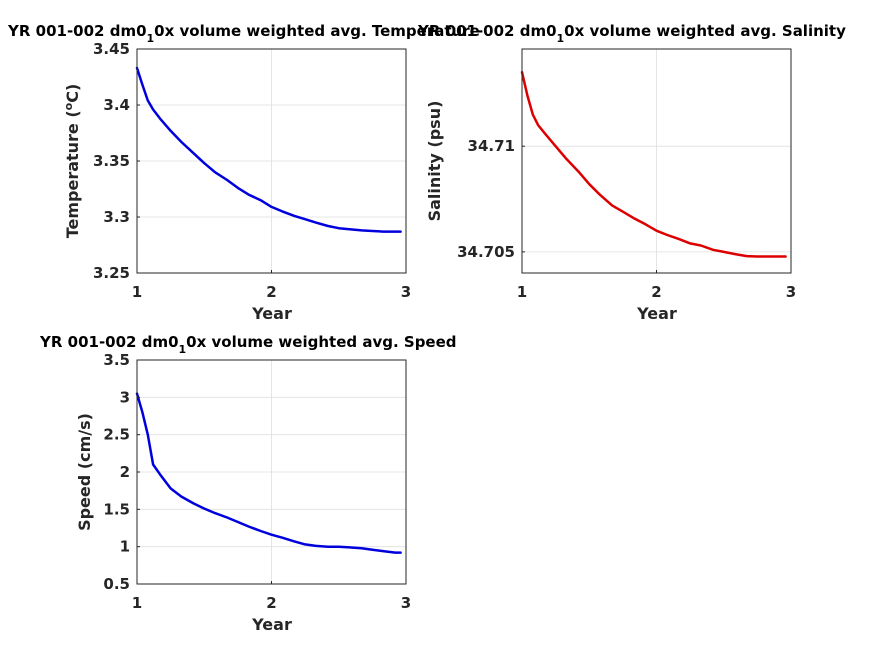 The image size is (875, 656). What do you see at coordinates (268, 149) in the screenshot?
I see `temperature-series-line` at bounding box center [268, 149].